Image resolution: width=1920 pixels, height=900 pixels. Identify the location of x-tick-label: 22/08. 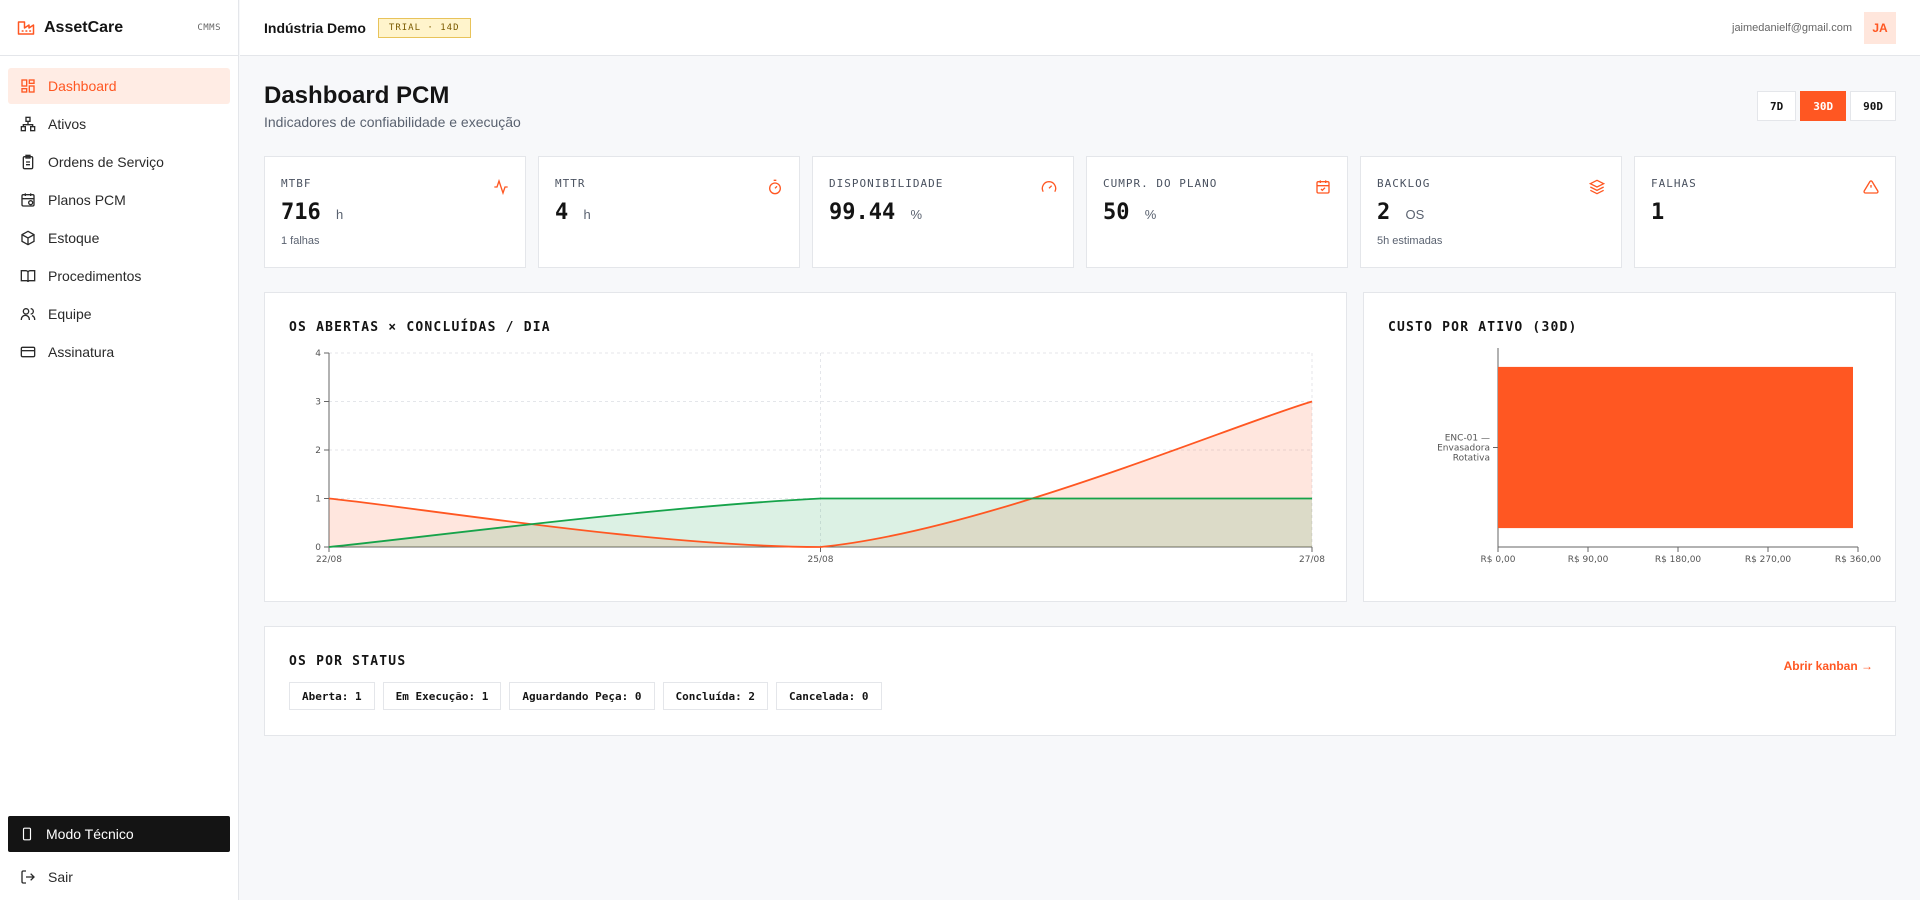
(329, 560).